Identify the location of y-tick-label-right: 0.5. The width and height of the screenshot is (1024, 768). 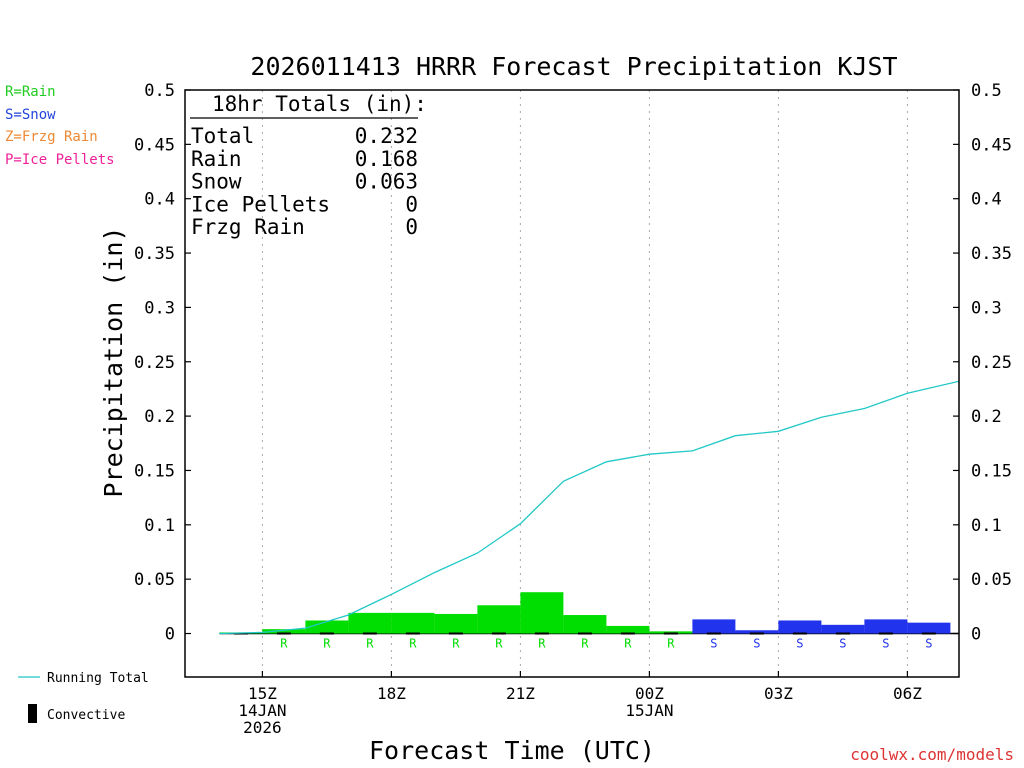
(986, 91).